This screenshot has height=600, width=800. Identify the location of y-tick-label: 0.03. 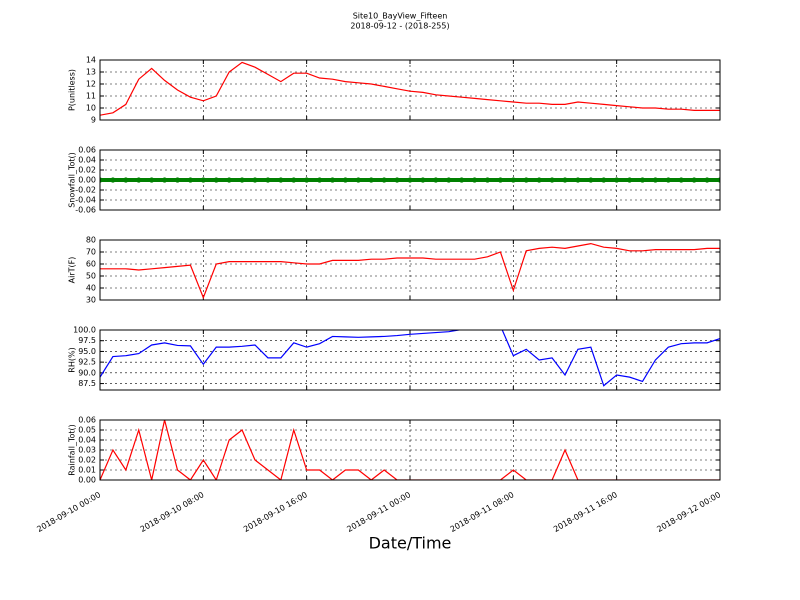
(87, 450).